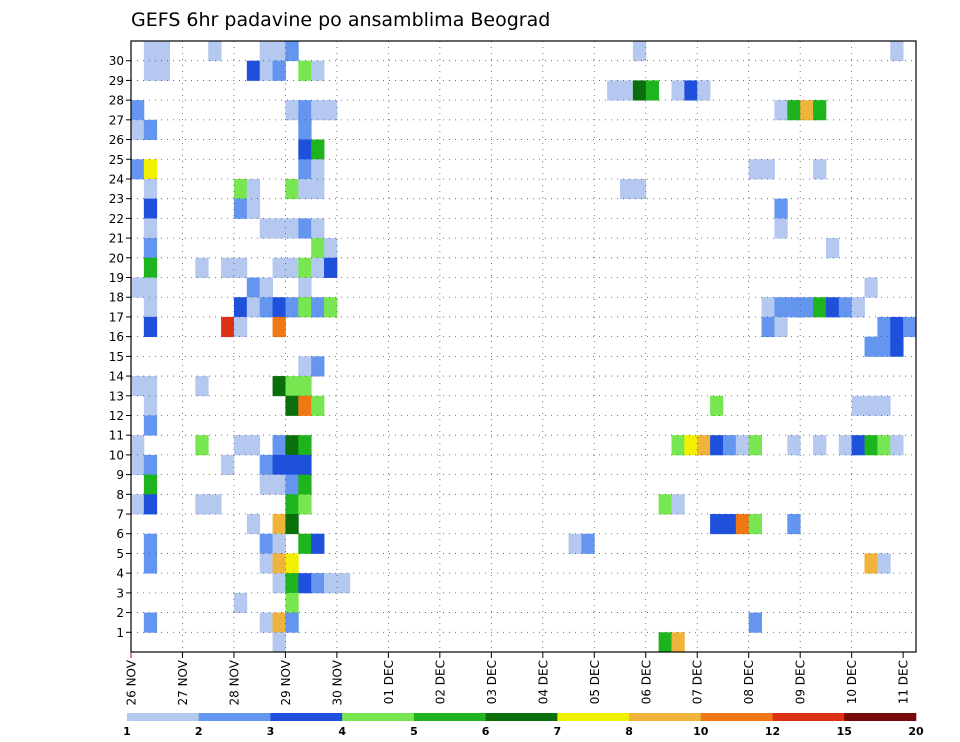  Describe the element at coordinates (342, 731) in the screenshot. I see `colorbar-label: 4` at that location.